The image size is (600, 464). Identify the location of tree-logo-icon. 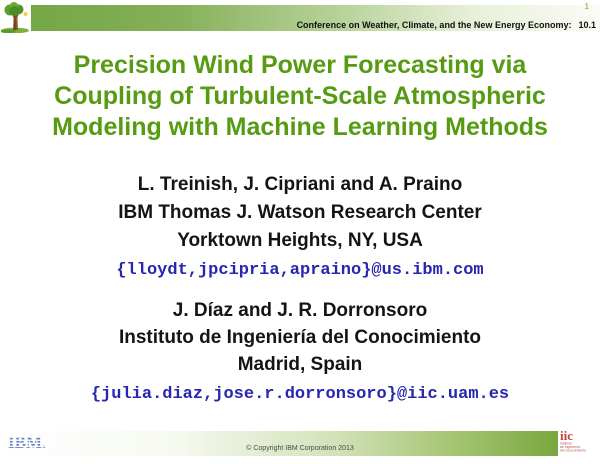
(15, 17).